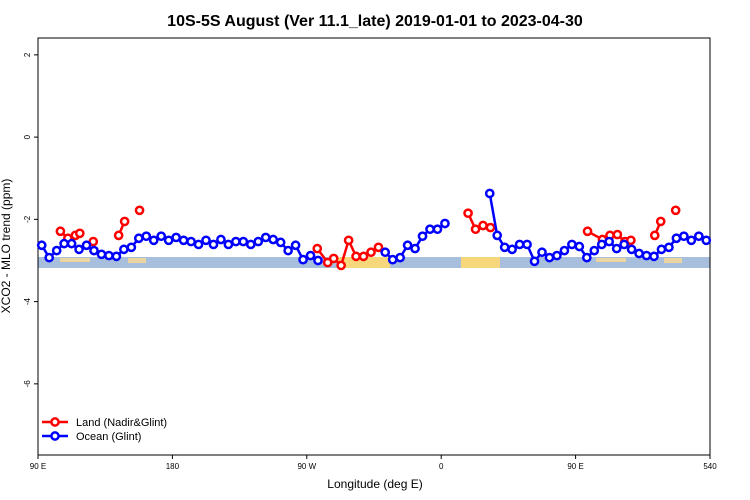 This screenshot has width=750, height=500. I want to click on y-tick-label: 2, so click(27, 54).